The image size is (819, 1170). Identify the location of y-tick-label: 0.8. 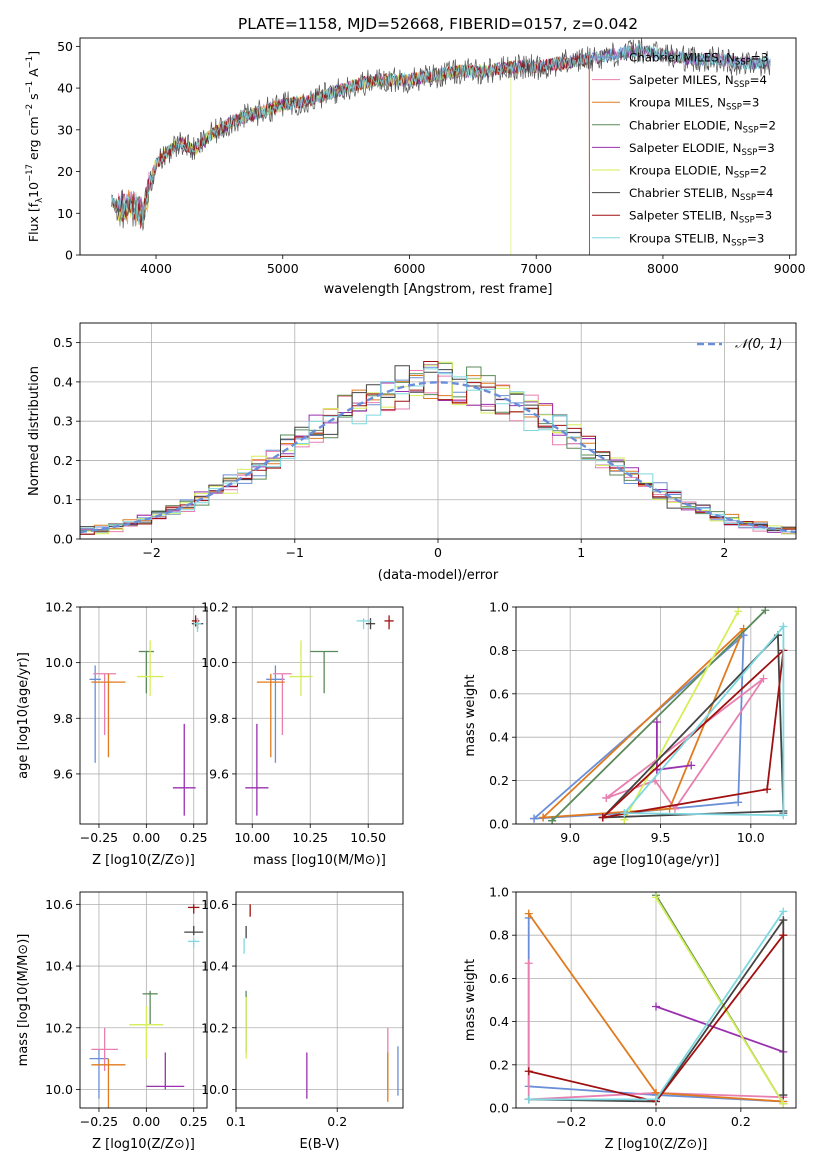
(499, 650).